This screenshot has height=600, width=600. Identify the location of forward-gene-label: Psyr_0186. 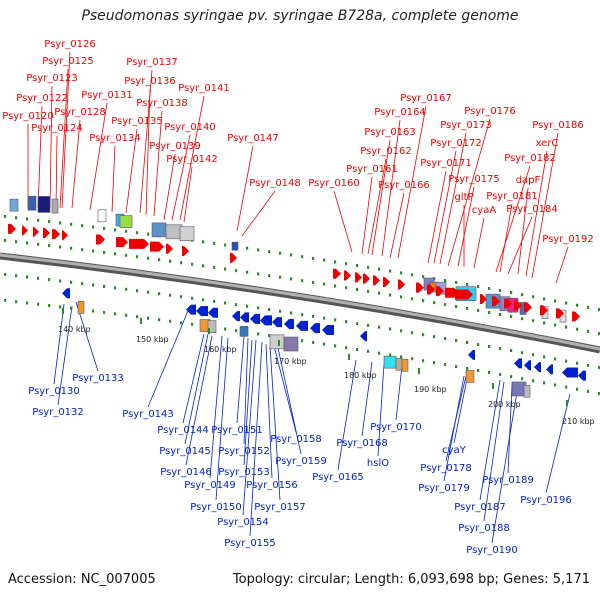
(558, 125).